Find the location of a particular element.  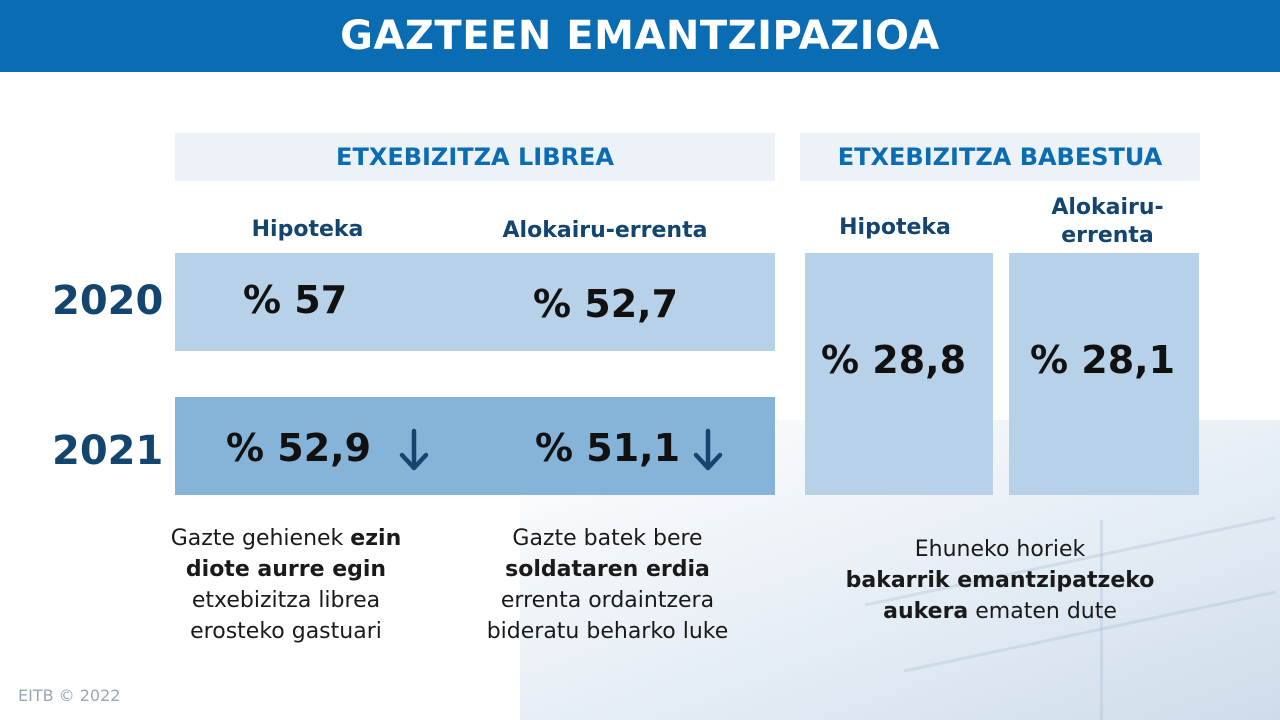

note-bold-text: soldataren erdia is located at coordinates (607, 569).